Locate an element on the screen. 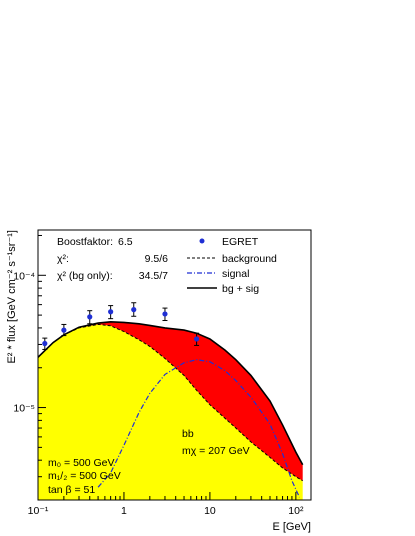 The height and width of the screenshot is (536, 415). legend-total-label: bg + sig is located at coordinates (240, 289).